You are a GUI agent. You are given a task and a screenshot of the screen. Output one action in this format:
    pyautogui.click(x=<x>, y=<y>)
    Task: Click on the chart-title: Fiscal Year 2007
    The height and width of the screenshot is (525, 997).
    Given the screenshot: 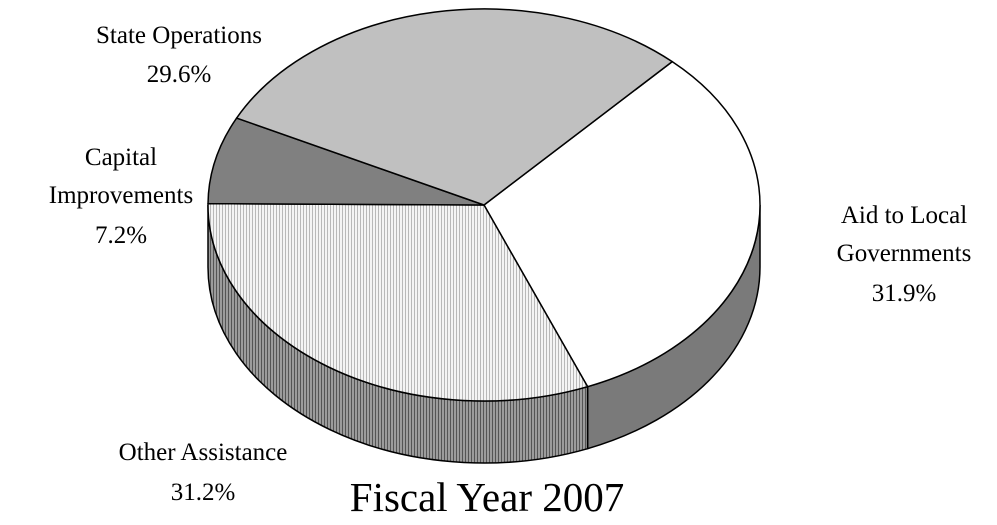 What is the action you would take?
    pyautogui.click(x=487, y=497)
    